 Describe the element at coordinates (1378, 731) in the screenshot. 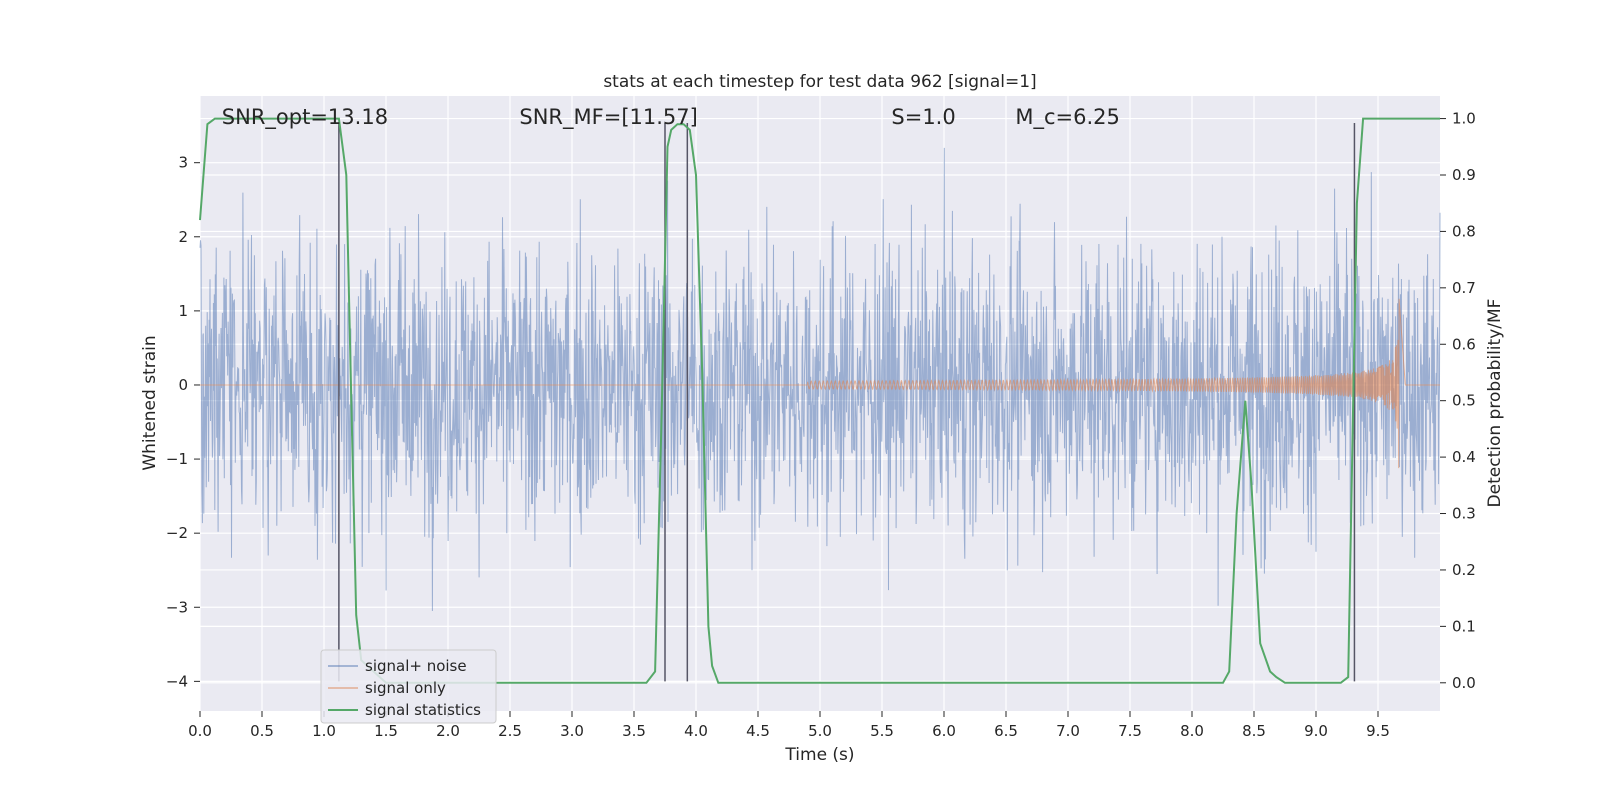

I see `x-tick-label-19: 9.5` at that location.